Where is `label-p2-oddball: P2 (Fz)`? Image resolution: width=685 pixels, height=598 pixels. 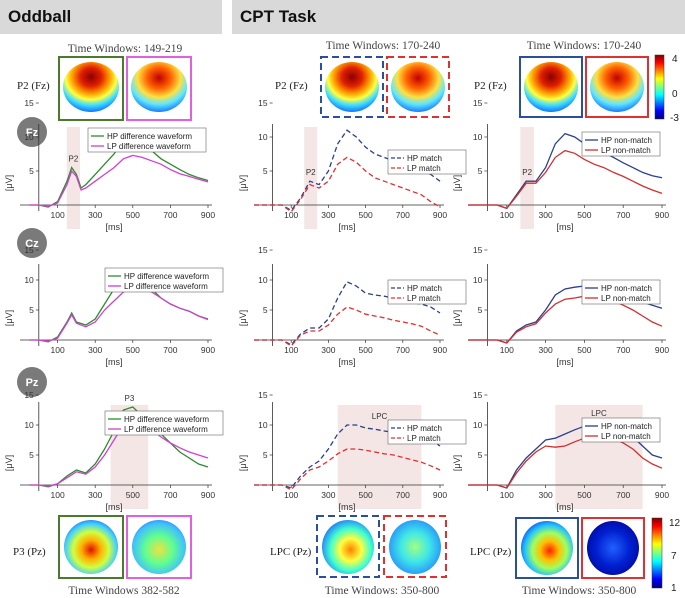 label-p2-oddball: P2 (Fz) is located at coordinates (33, 86).